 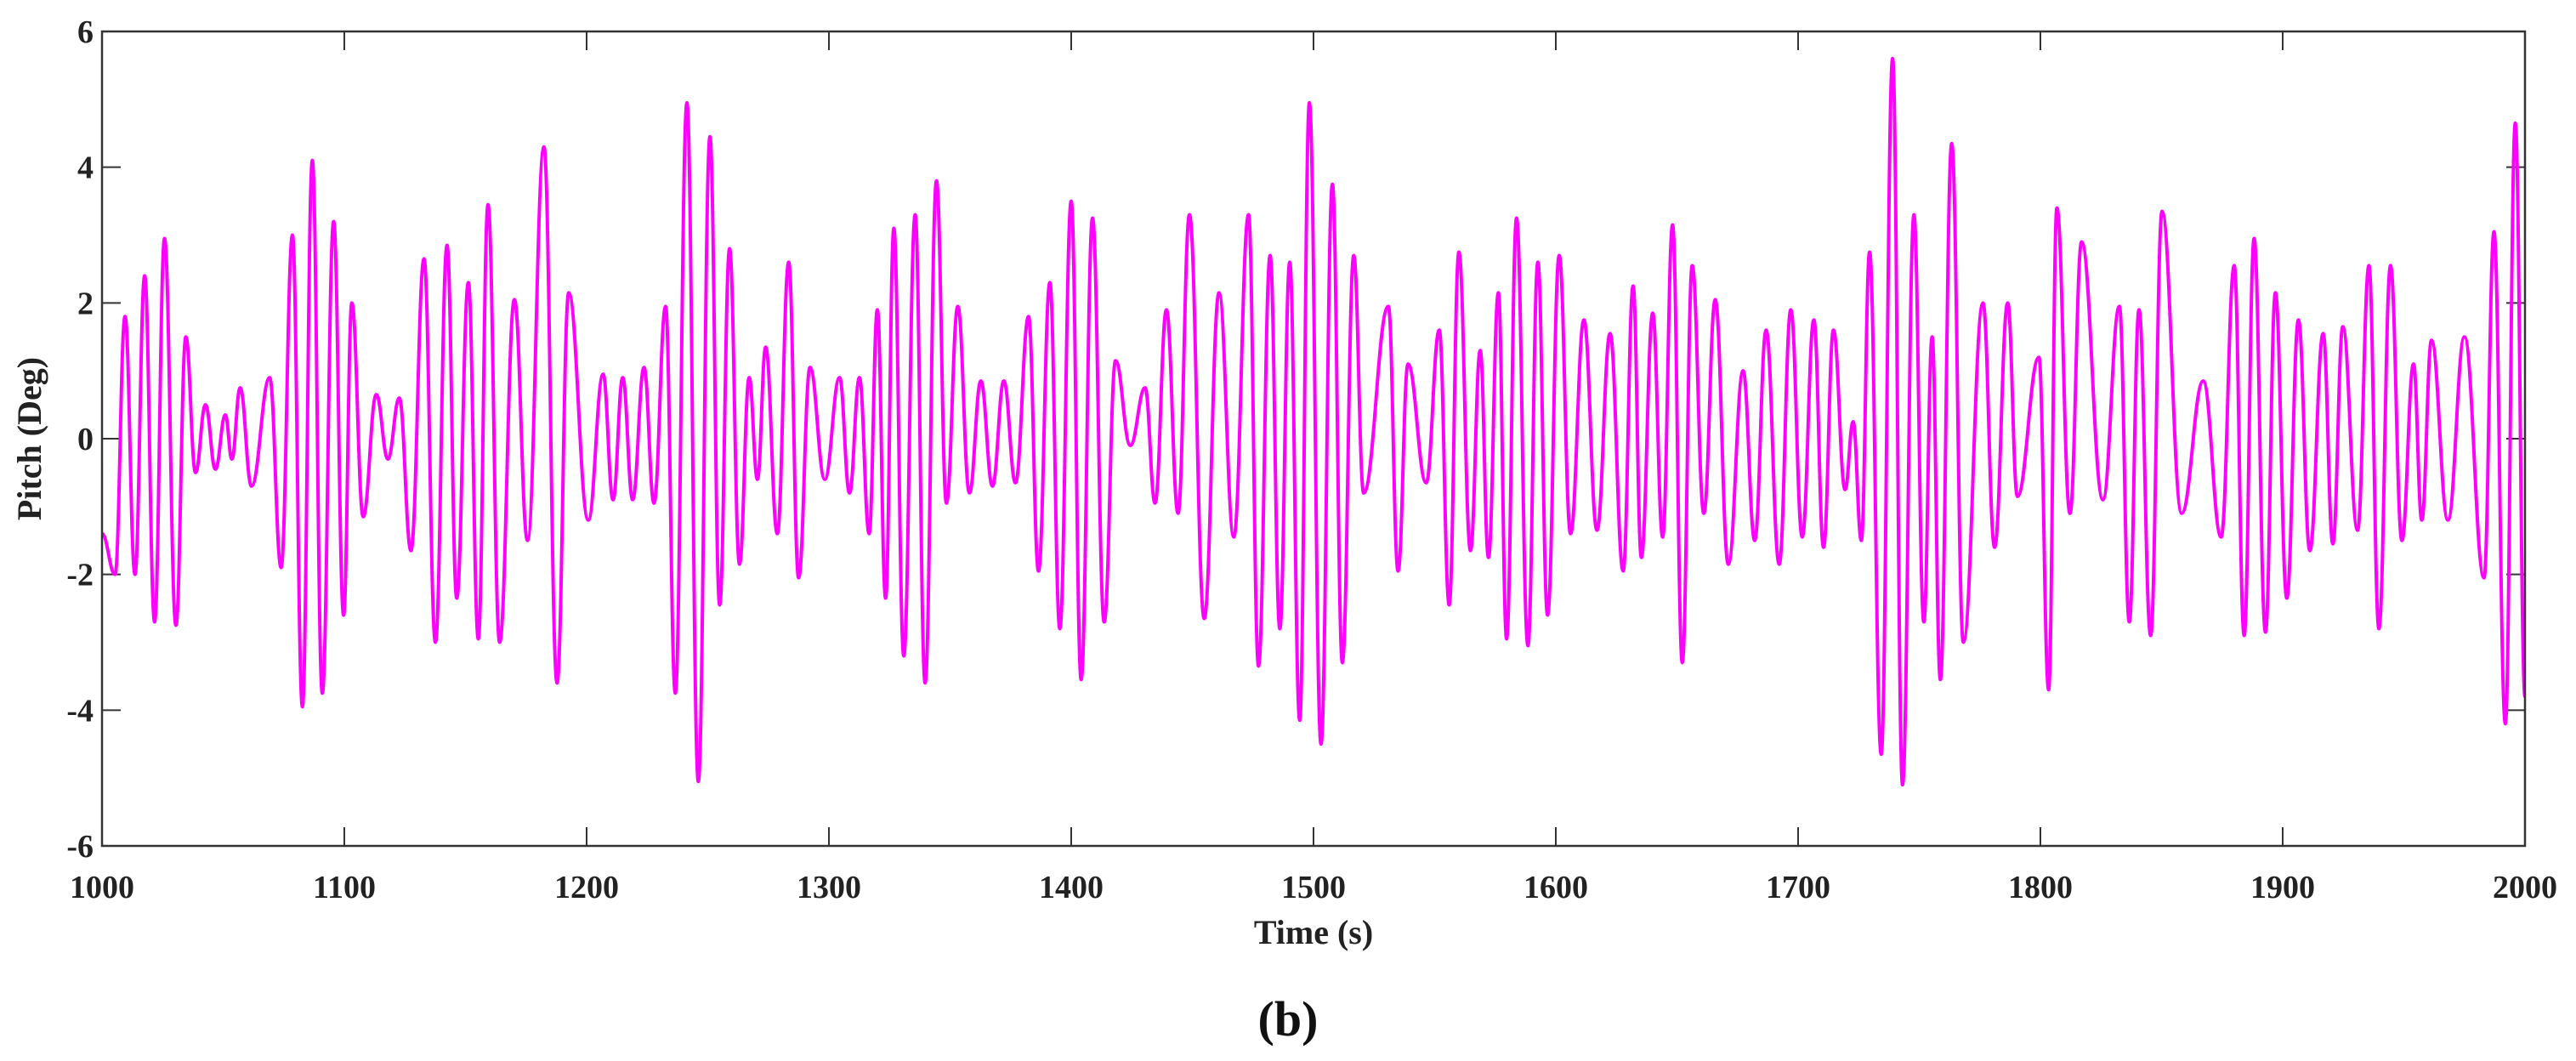 I want to click on y-tick-label: 4, so click(x=85, y=168).